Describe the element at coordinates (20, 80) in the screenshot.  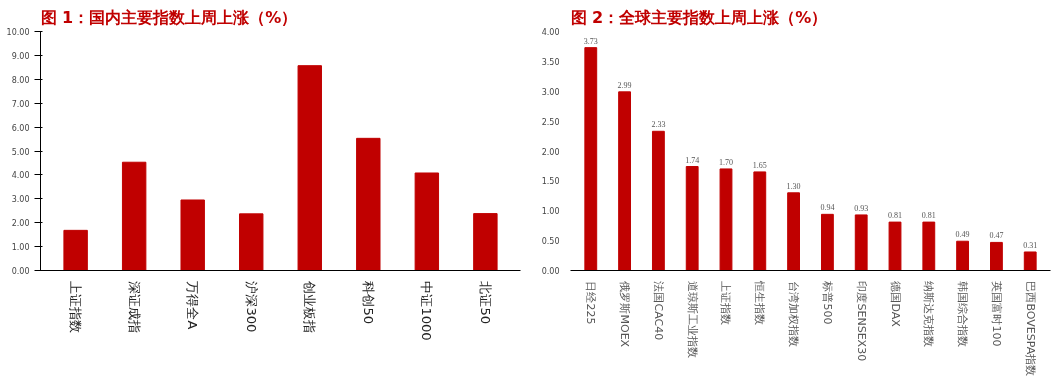
I see `y-tick-label: 8.00` at that location.